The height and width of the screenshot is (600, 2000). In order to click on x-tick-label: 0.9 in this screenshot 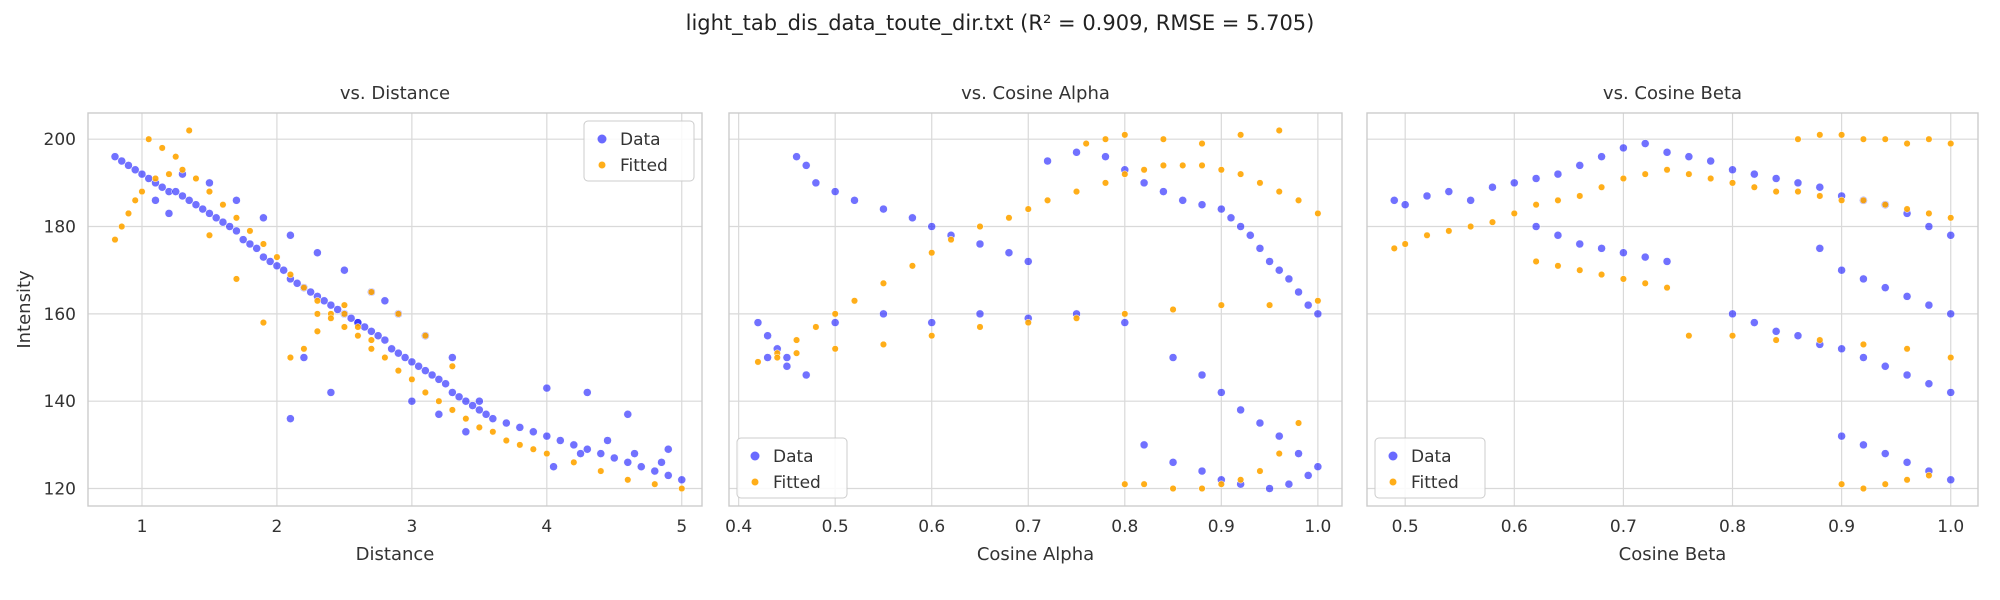, I will do `click(1841, 527)`.